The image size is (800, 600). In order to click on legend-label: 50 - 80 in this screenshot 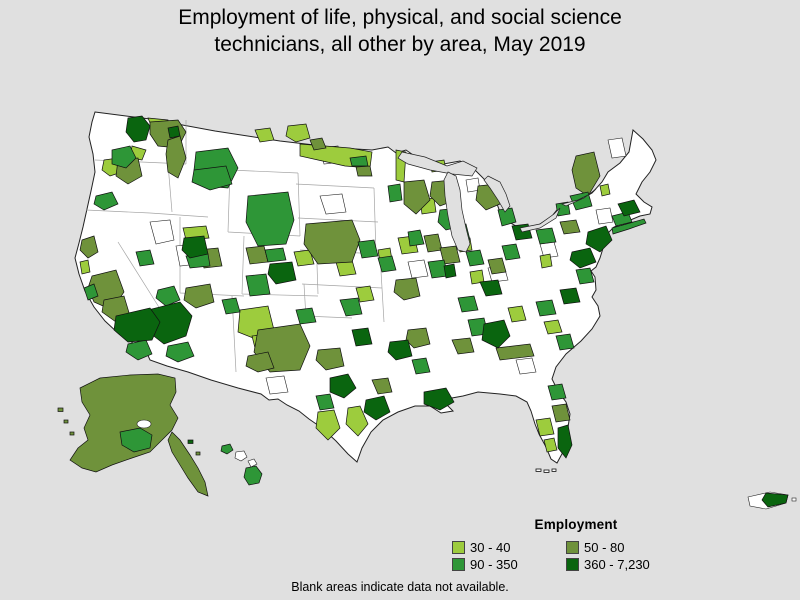, I will do `click(604, 547)`.